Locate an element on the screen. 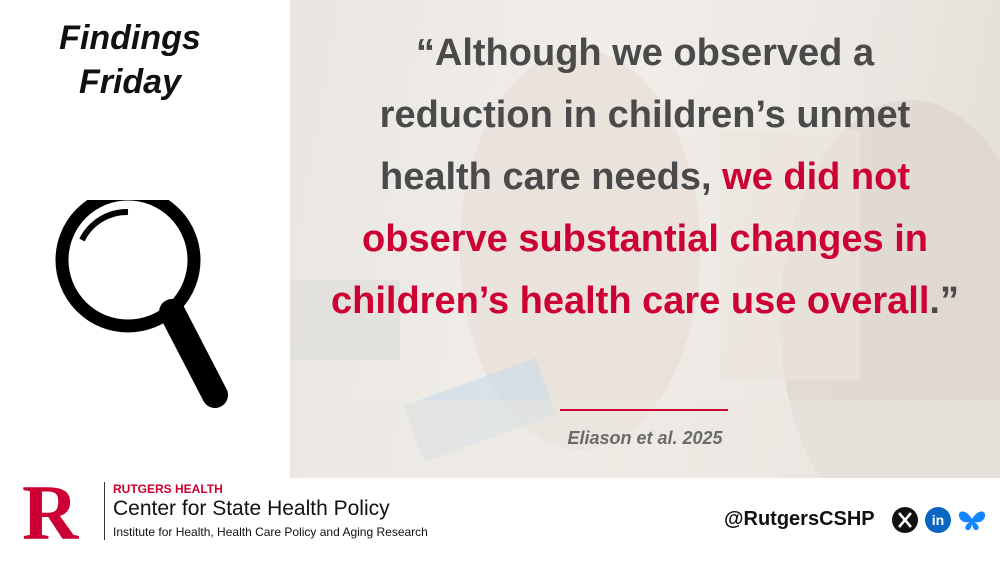 This screenshot has width=1000, height=563. x-icon is located at coordinates (905, 520).